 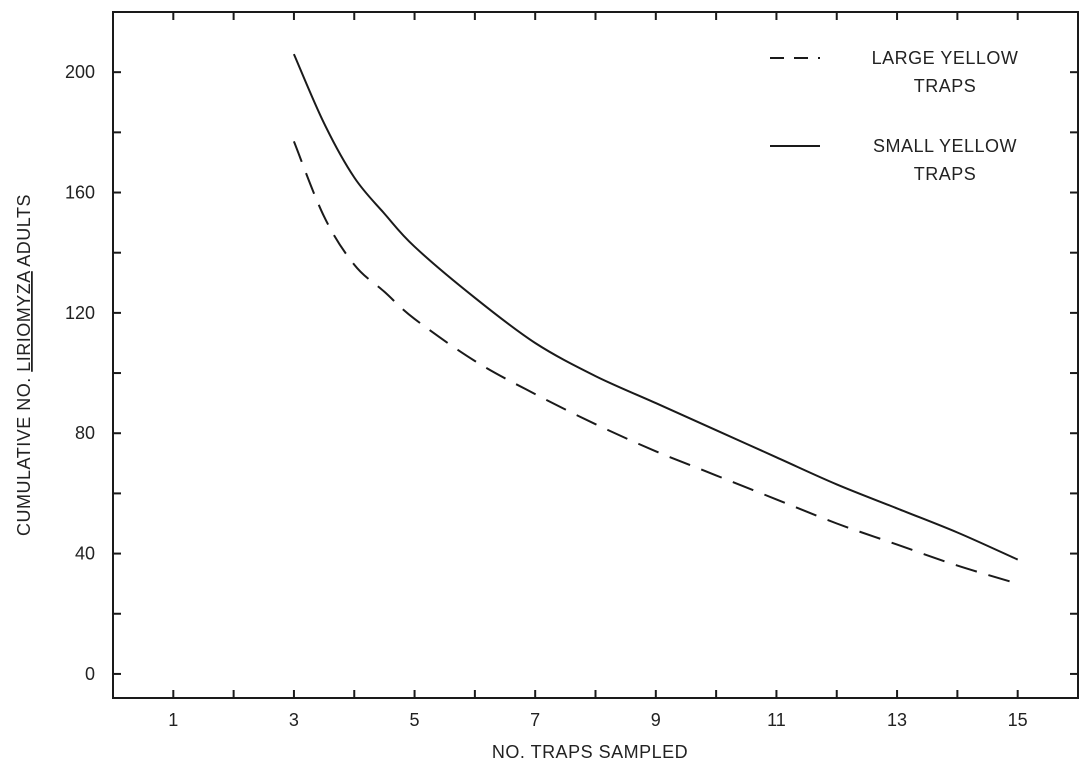 What do you see at coordinates (945, 58) in the screenshot?
I see `legend-label: LARGE YELLOW` at bounding box center [945, 58].